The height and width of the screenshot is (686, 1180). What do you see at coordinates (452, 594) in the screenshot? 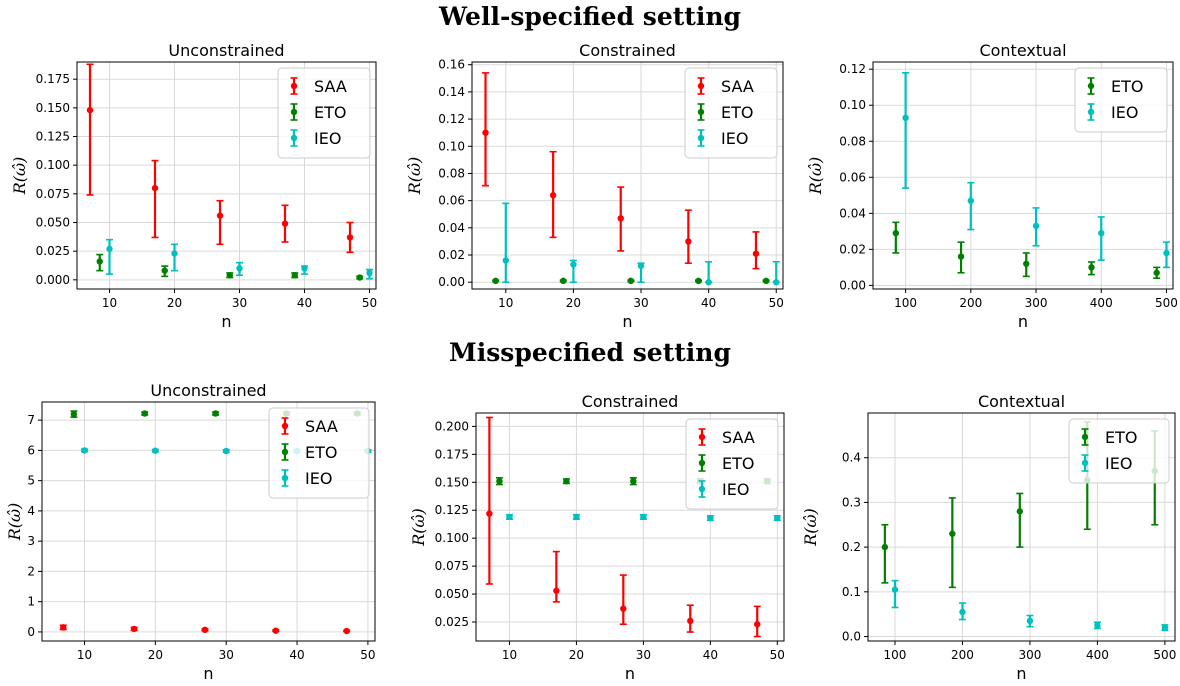
I see `y-tick-label: 0.050` at bounding box center [452, 594].